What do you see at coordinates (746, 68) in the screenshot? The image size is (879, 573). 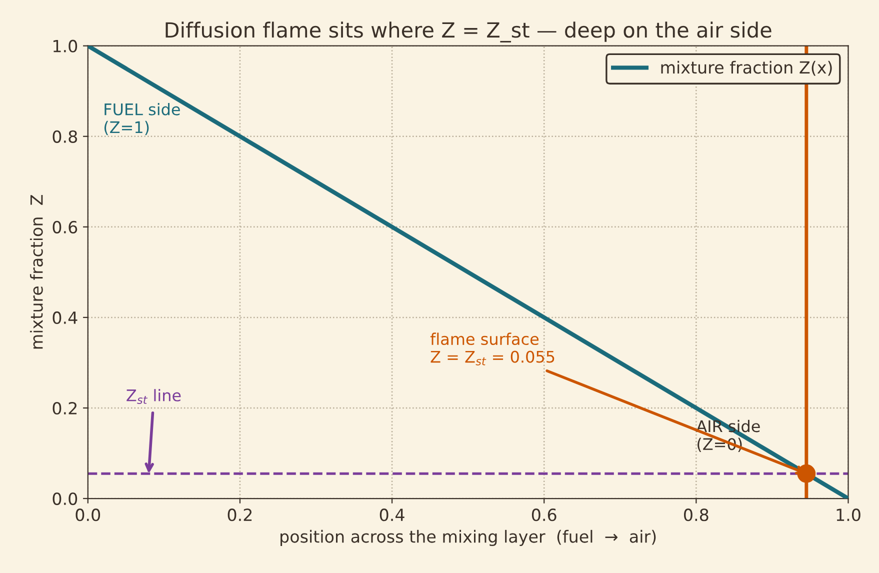 I see `legend-label: mixture fraction Z(x)` at bounding box center [746, 68].